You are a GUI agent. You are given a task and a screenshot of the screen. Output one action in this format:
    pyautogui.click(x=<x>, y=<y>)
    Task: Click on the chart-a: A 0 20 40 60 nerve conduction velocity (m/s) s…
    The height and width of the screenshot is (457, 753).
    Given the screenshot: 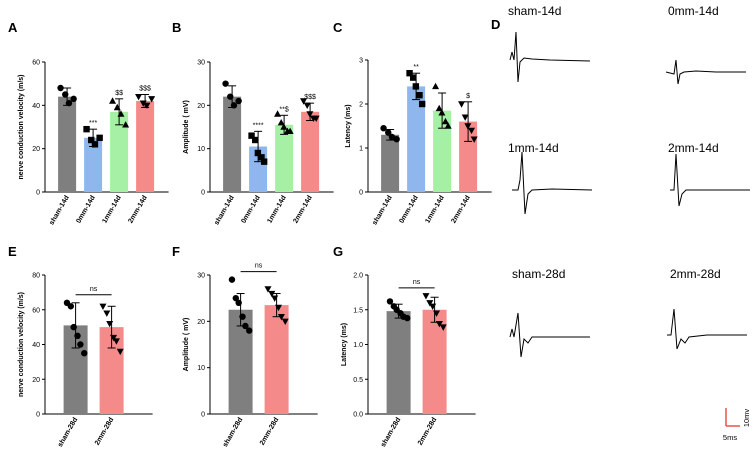 What is the action you would take?
    pyautogui.click(x=88, y=123)
    